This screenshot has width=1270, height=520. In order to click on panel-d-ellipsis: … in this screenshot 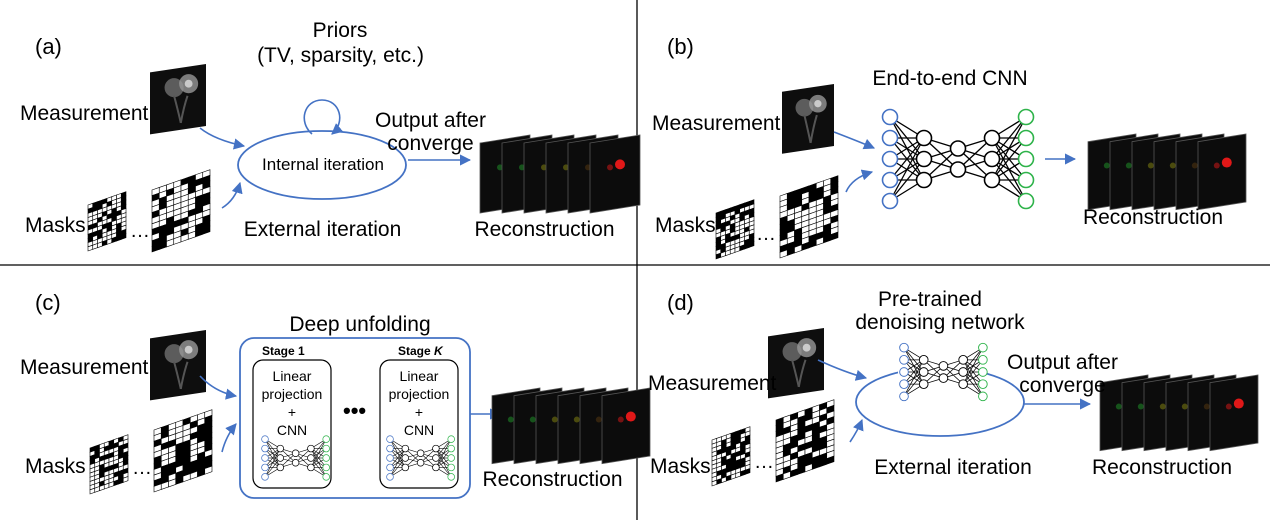, I will do `click(764, 462)`.